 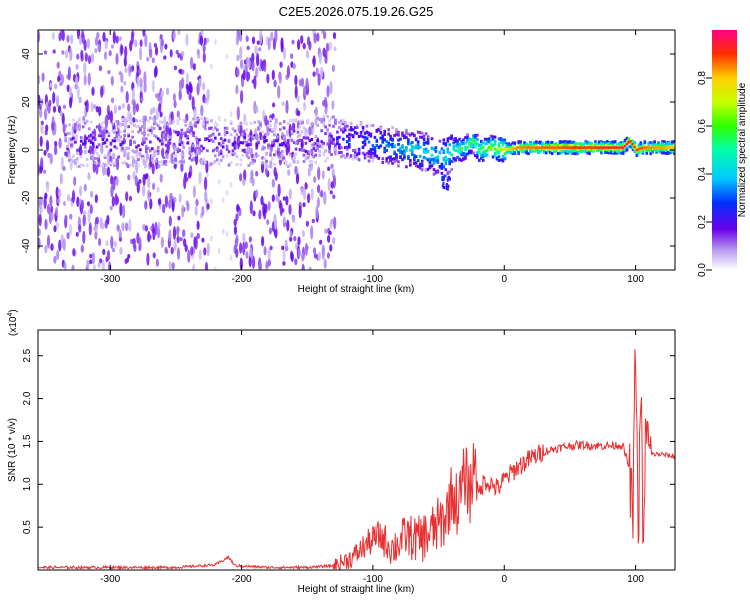 What do you see at coordinates (356, 289) in the screenshot?
I see `spectrogram-x-label: Height of straight line (km)` at bounding box center [356, 289].